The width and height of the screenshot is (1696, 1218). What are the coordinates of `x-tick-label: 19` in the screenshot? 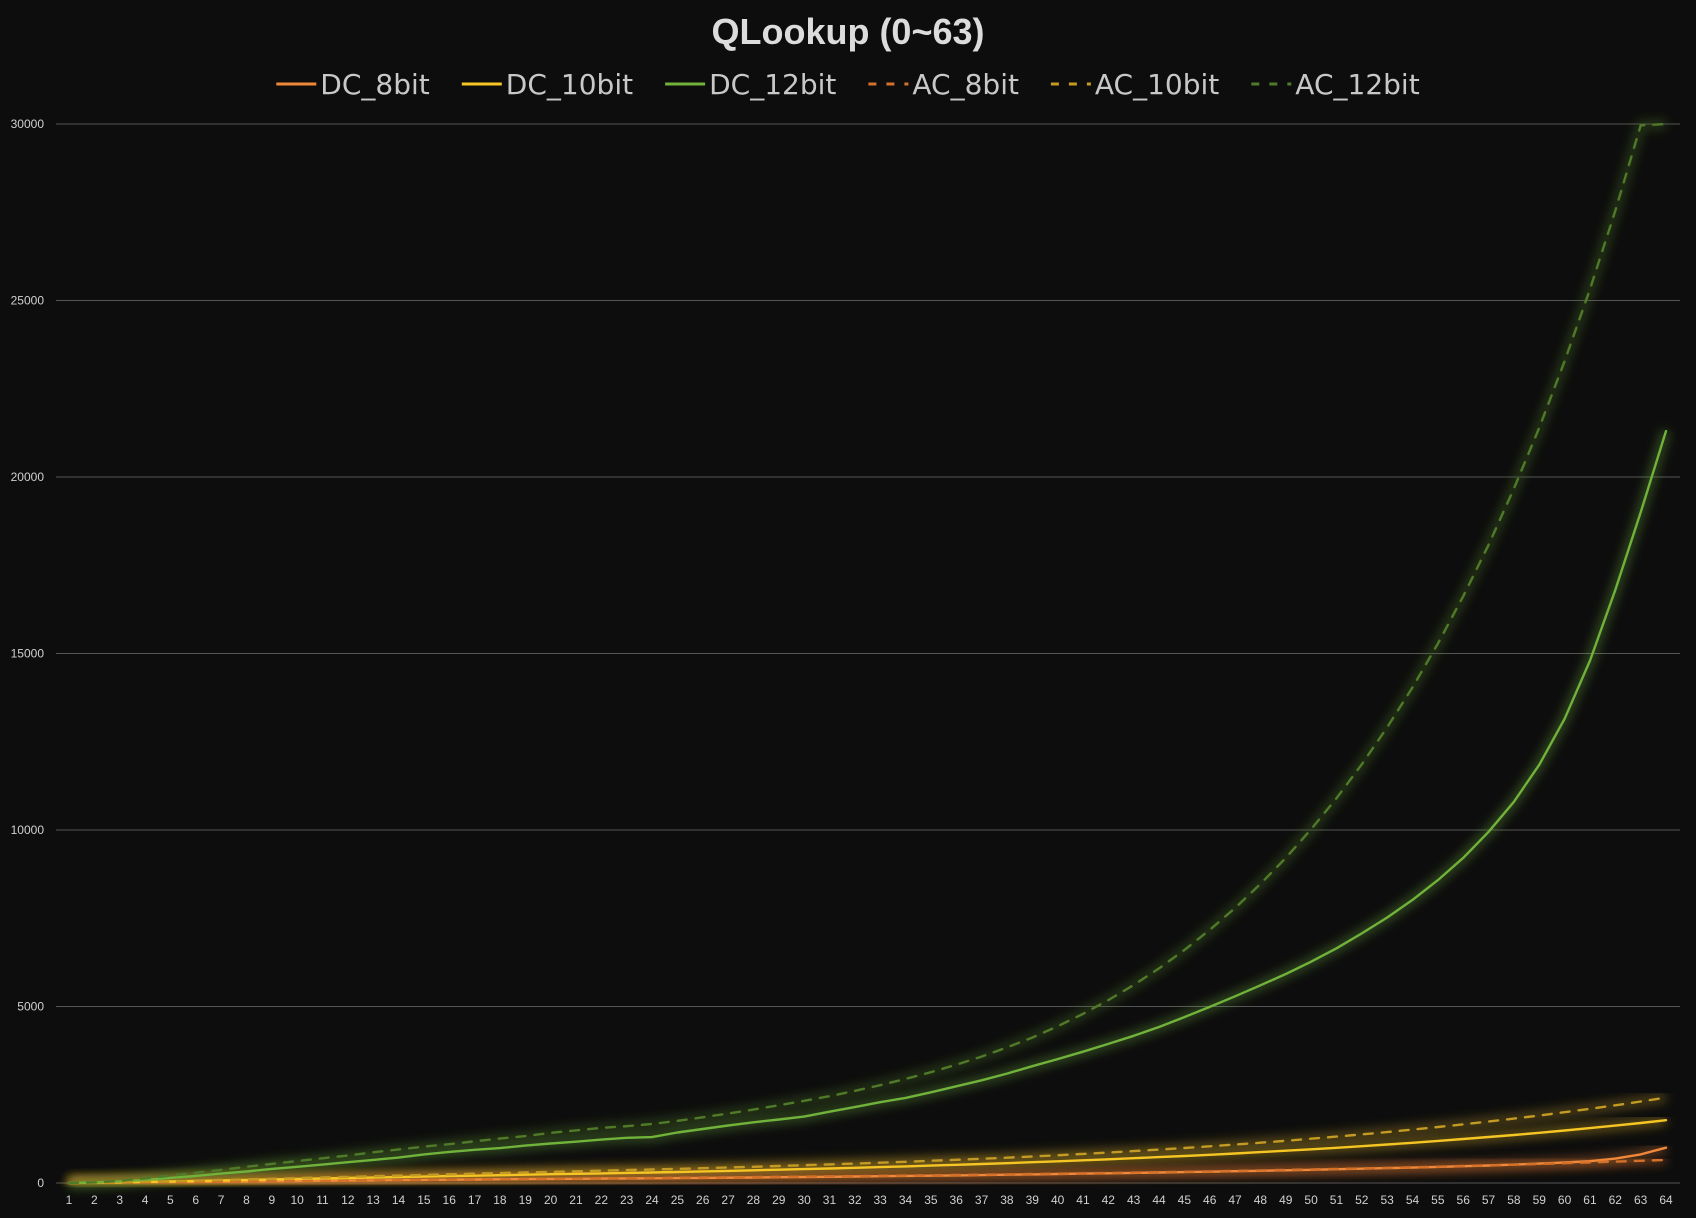 It's located at (526, 1200).